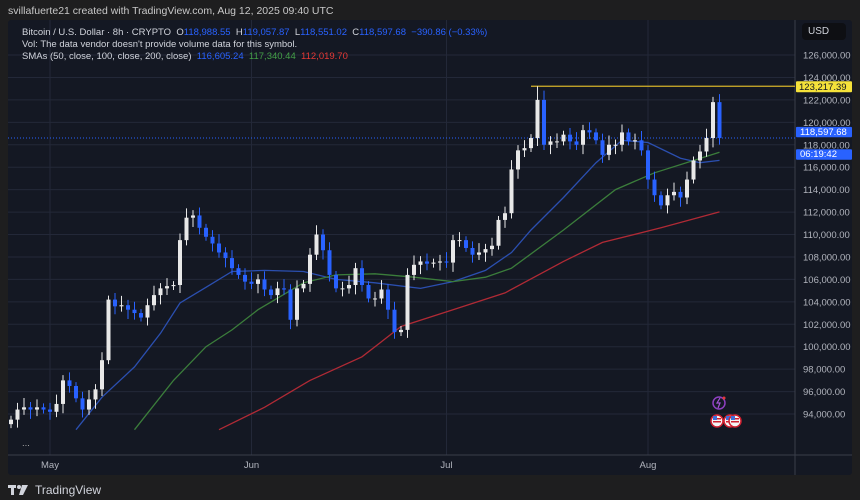  Describe the element at coordinates (827, 257) in the screenshot. I see `price-tick-label: 108,000.00` at that location.